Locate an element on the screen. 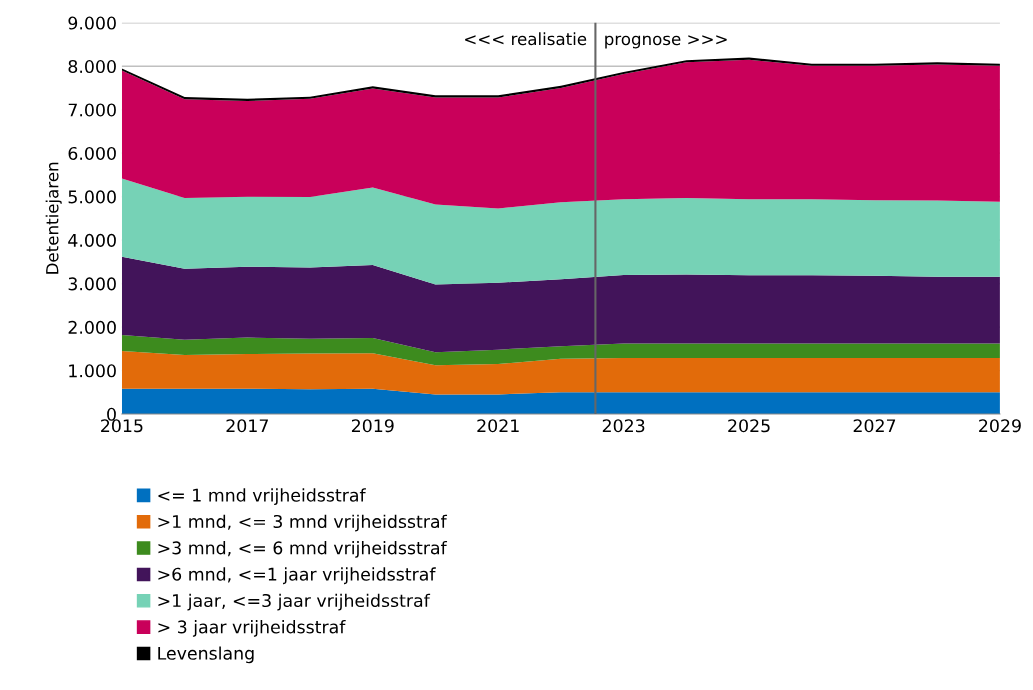  legend-label: <= 1 mnd vrijheidsstraf is located at coordinates (262, 497).